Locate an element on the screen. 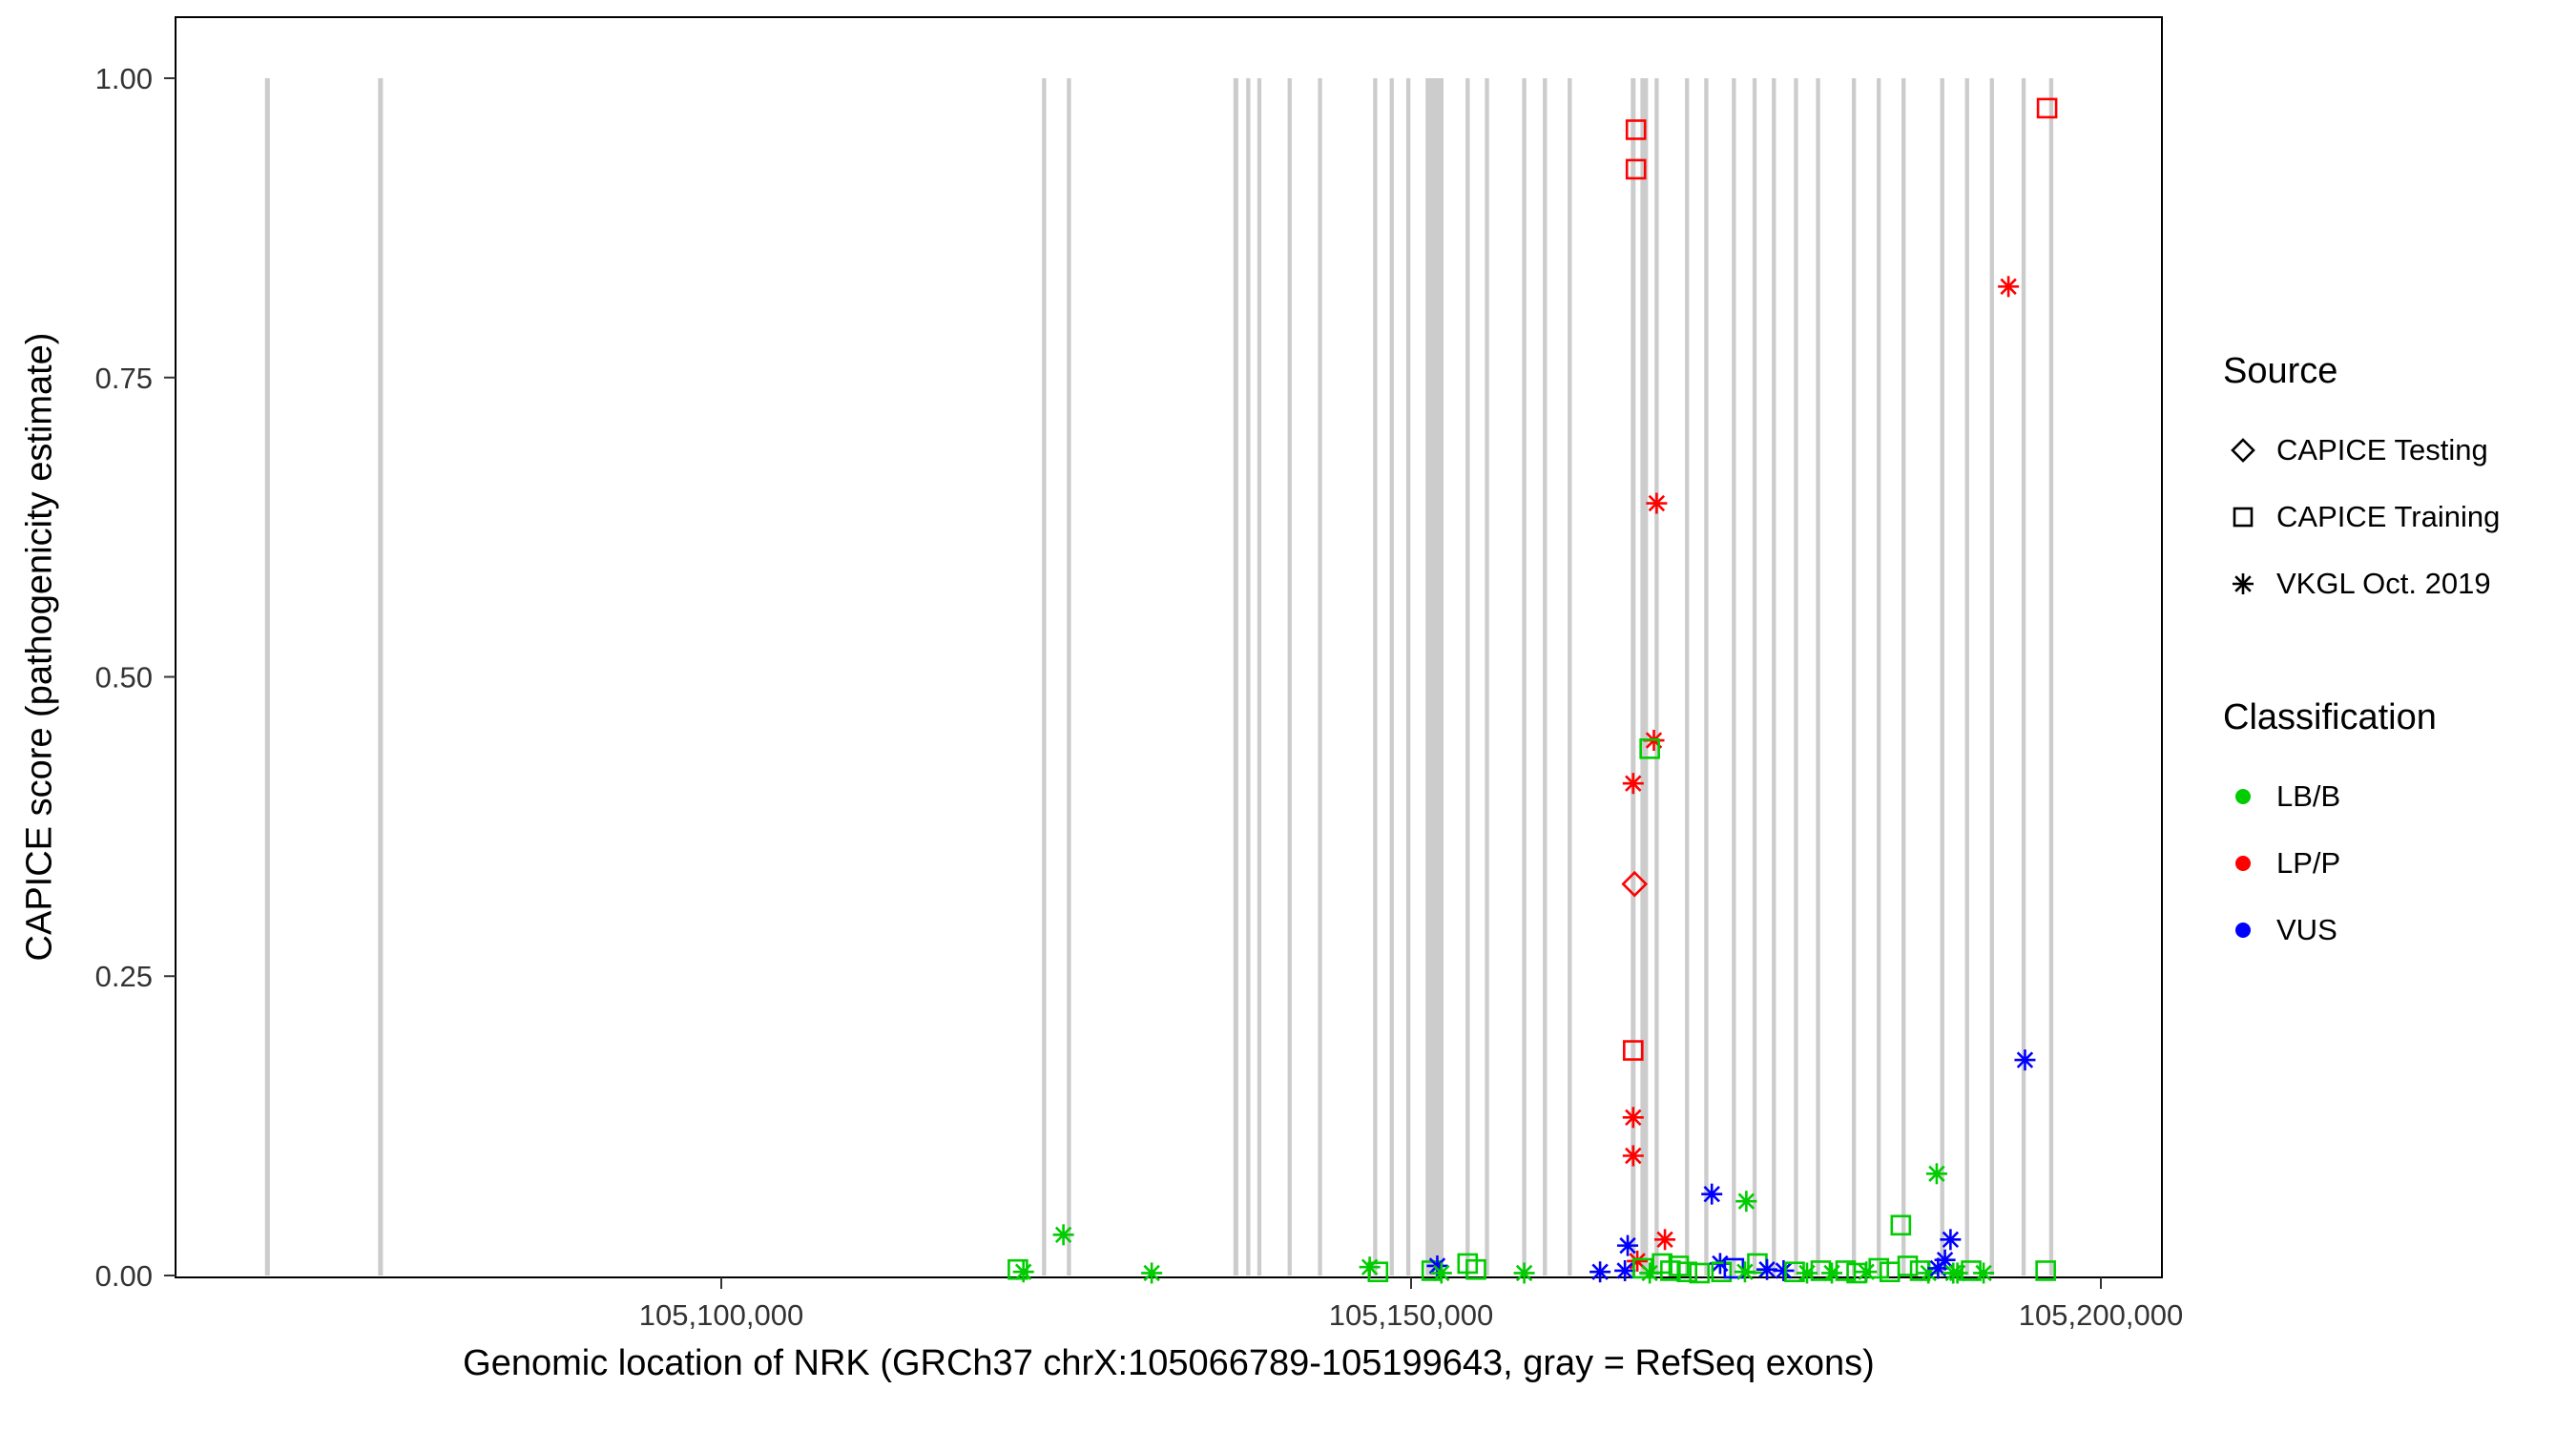 This screenshot has width=2576, height=1431. legend-item-label: VKGL Oct. 2019 is located at coordinates (2383, 583).